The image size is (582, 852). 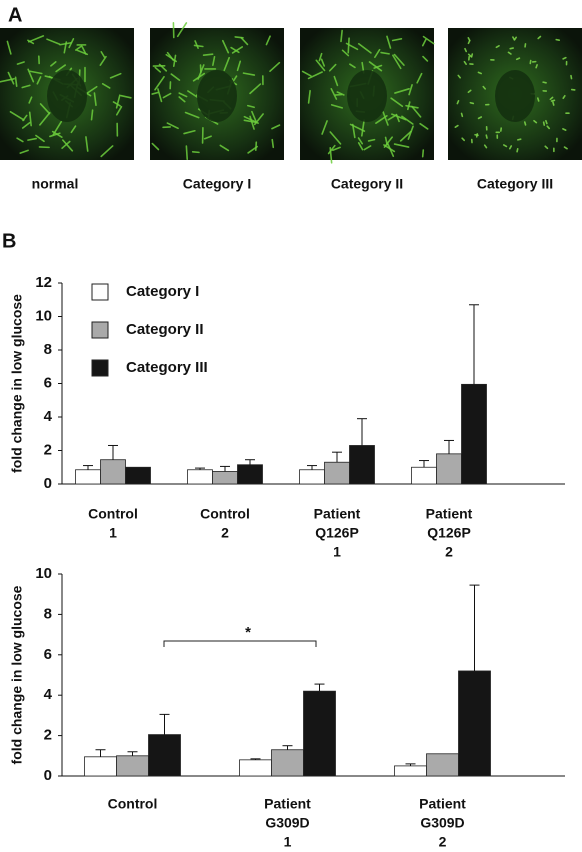 I want to click on y-tick-label: 4, so click(x=48, y=694).